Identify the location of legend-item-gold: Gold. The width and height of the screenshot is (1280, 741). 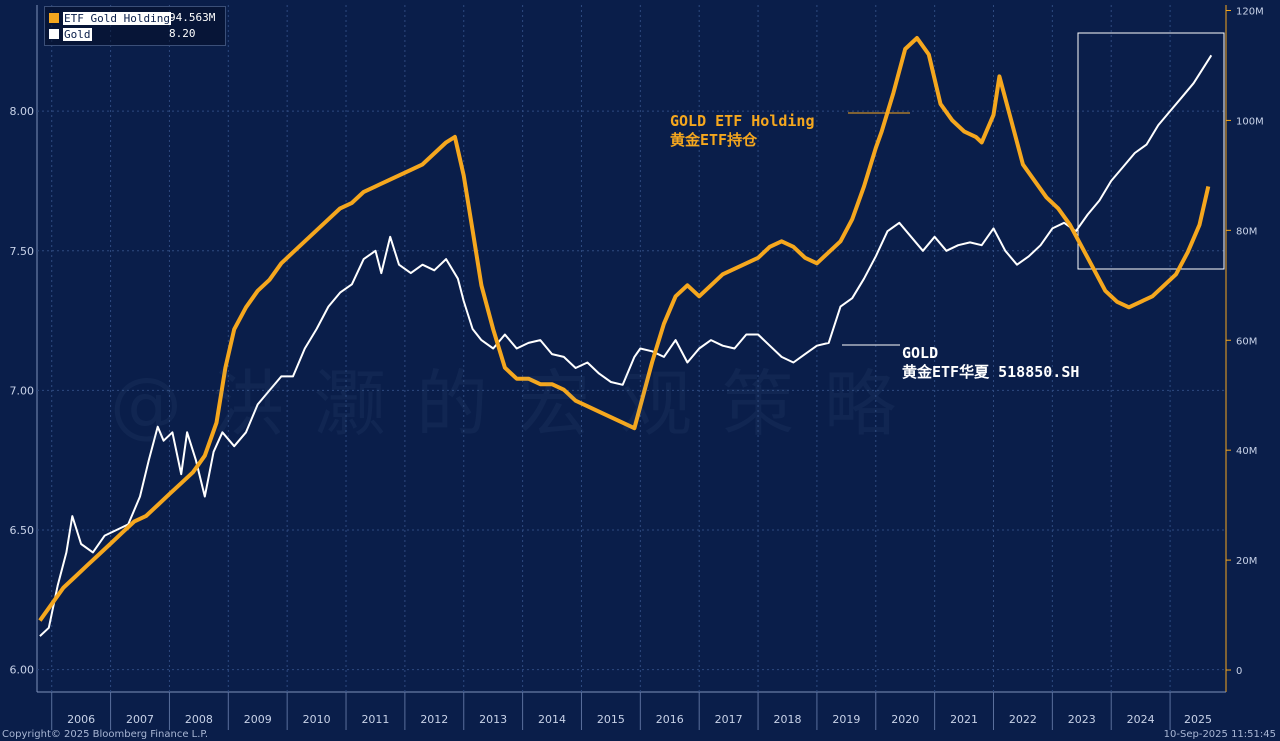
(70, 34).